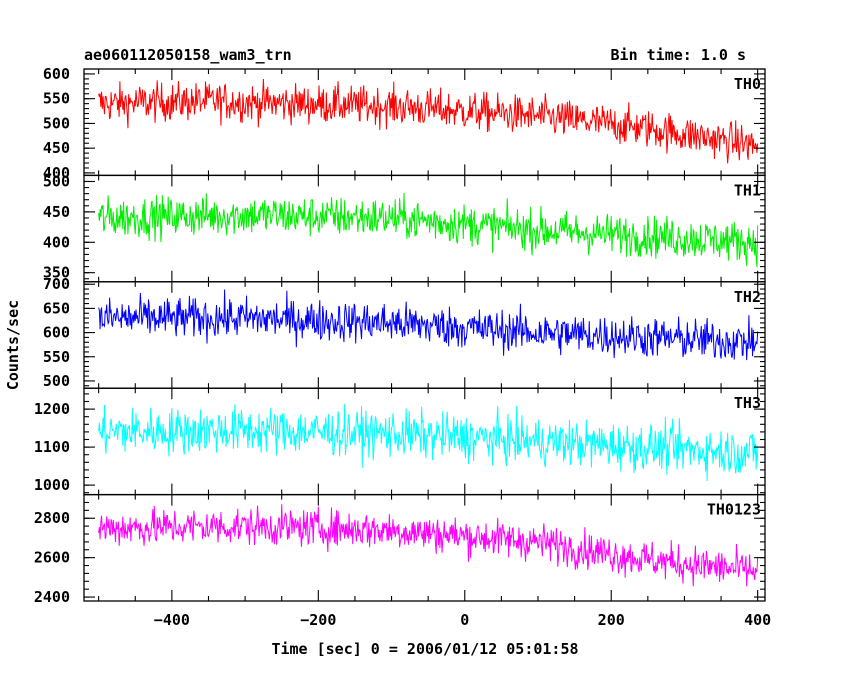 This screenshot has width=850, height=680. What do you see at coordinates (56, 284) in the screenshot?
I see `y-tick-label: 700` at bounding box center [56, 284].